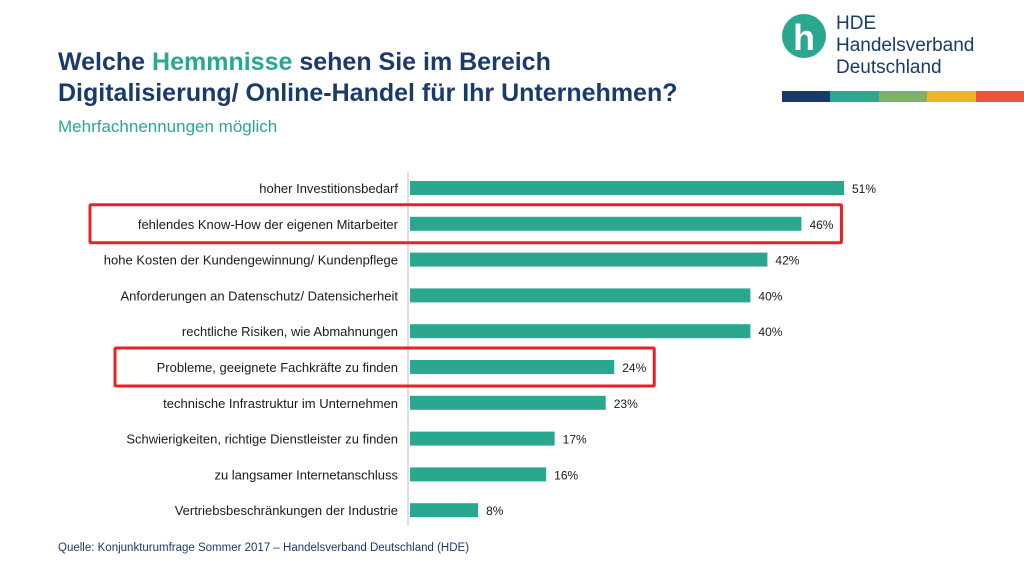 The image size is (1024, 576). I want to click on value-label: 42%, so click(787, 261).